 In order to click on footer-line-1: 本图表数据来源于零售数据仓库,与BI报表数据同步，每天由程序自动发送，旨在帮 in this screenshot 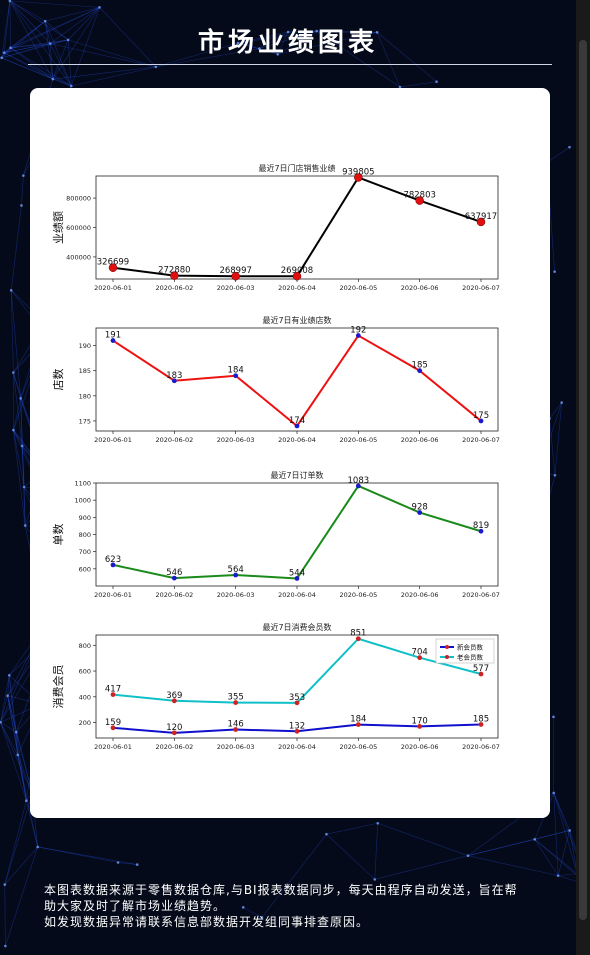, I will do `click(281, 890)`.